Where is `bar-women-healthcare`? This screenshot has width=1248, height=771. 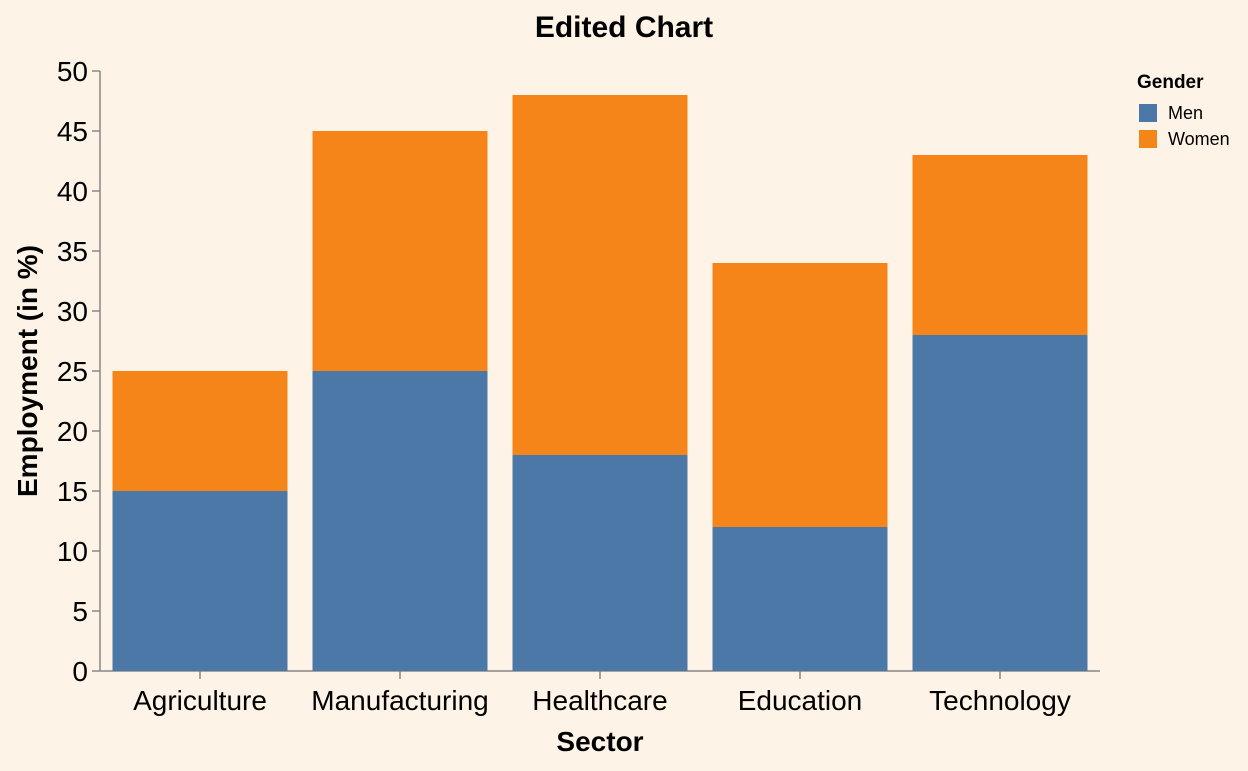 bar-women-healthcare is located at coordinates (600, 275).